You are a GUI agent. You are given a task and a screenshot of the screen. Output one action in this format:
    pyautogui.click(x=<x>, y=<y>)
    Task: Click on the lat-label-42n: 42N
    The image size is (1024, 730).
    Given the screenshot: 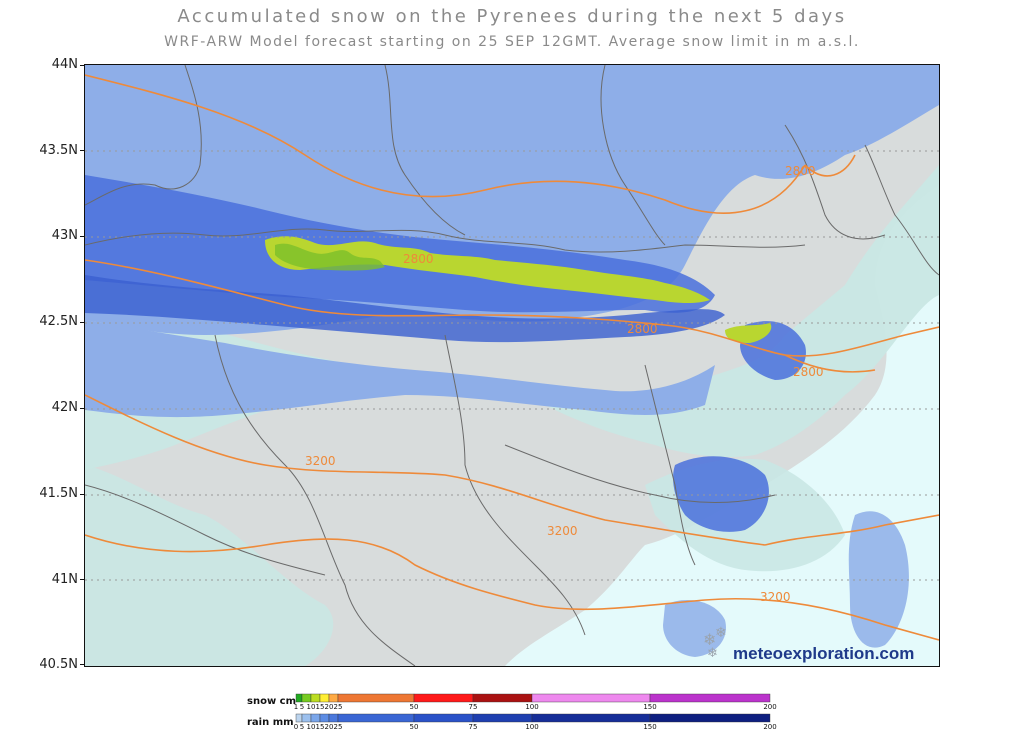 What is the action you would take?
    pyautogui.click(x=64, y=407)
    